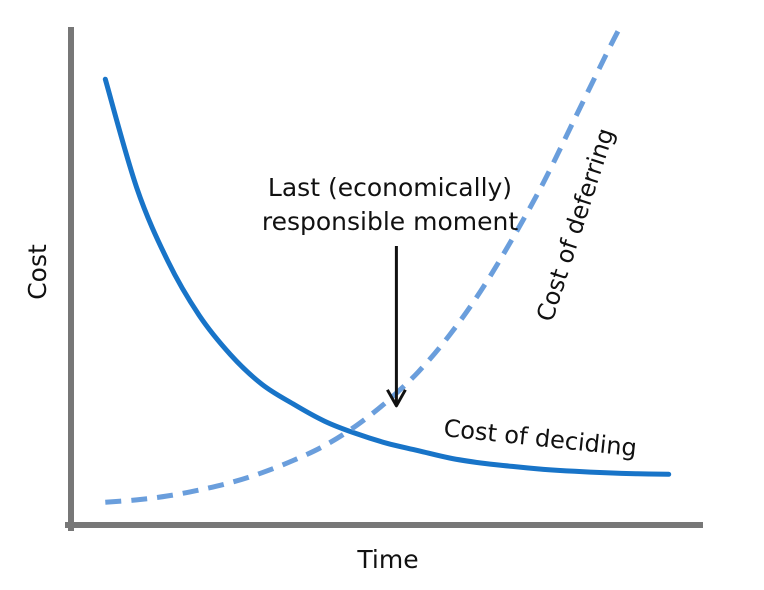 The width and height of the screenshot is (764, 590). Describe the element at coordinates (387, 559) in the screenshot. I see `x-axis-label: Time` at that location.